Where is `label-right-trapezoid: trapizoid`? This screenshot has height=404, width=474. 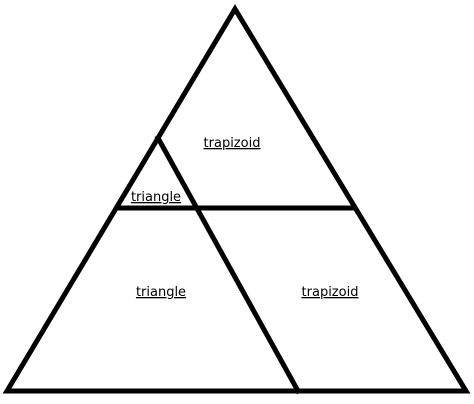
label-right-trapezoid: trapizoid is located at coordinates (330, 292).